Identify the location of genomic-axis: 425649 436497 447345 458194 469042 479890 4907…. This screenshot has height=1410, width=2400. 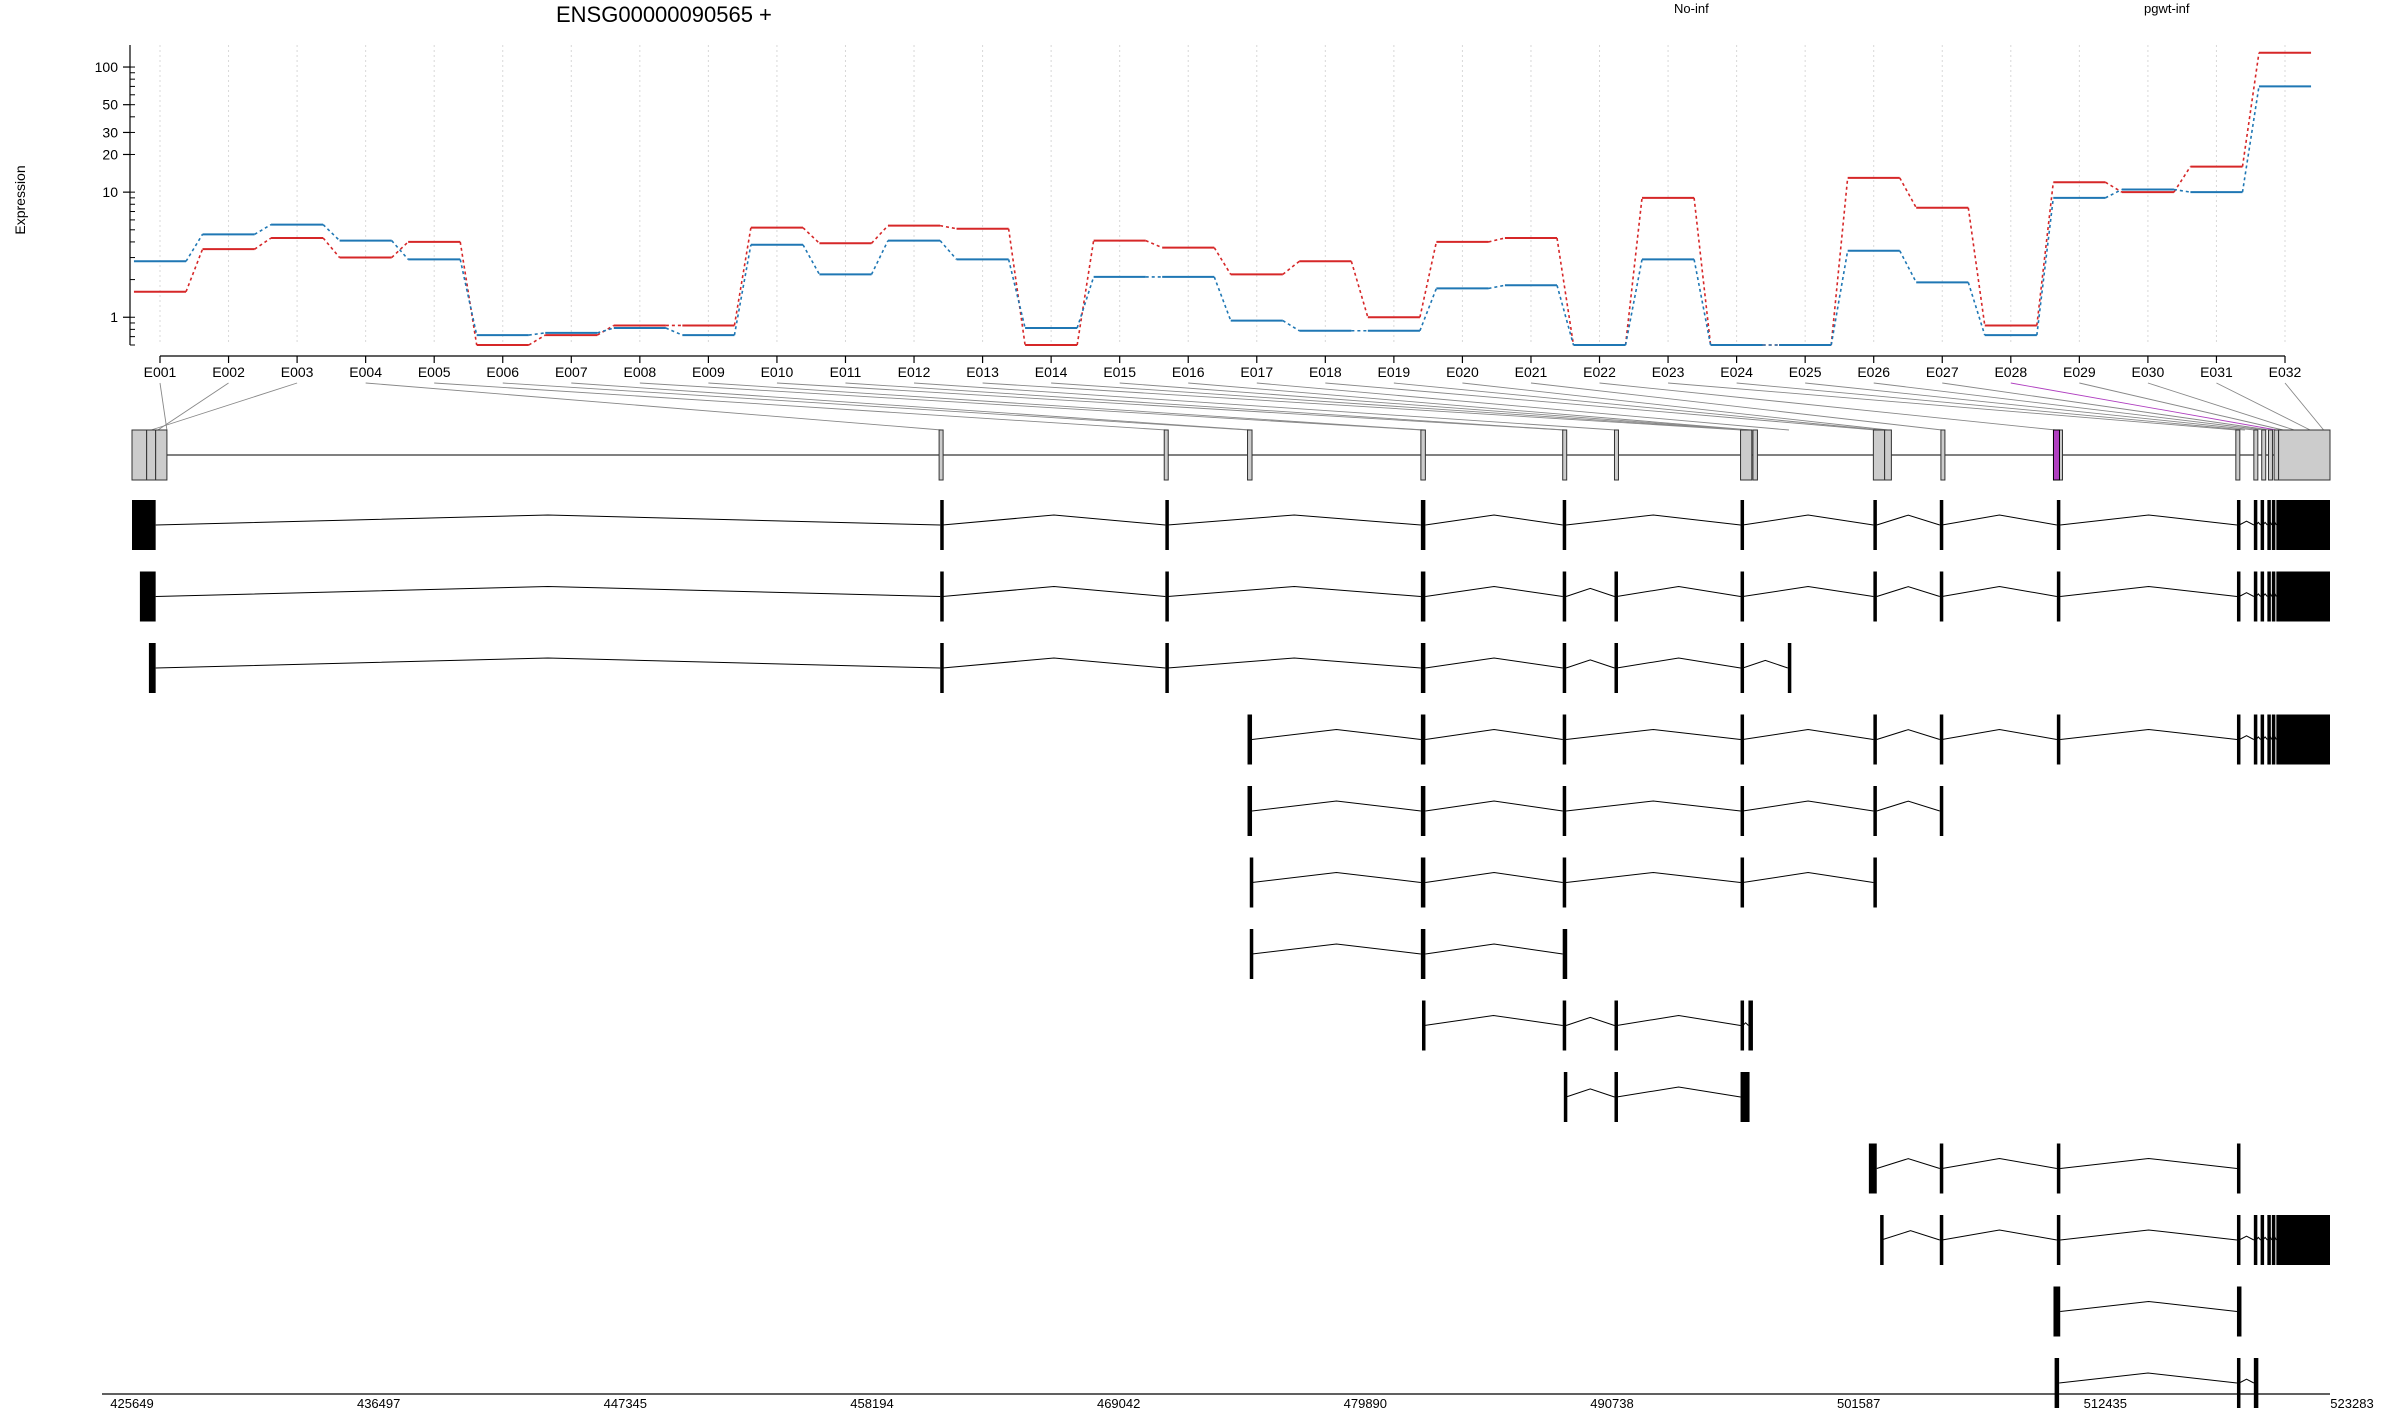
(1238, 1401).